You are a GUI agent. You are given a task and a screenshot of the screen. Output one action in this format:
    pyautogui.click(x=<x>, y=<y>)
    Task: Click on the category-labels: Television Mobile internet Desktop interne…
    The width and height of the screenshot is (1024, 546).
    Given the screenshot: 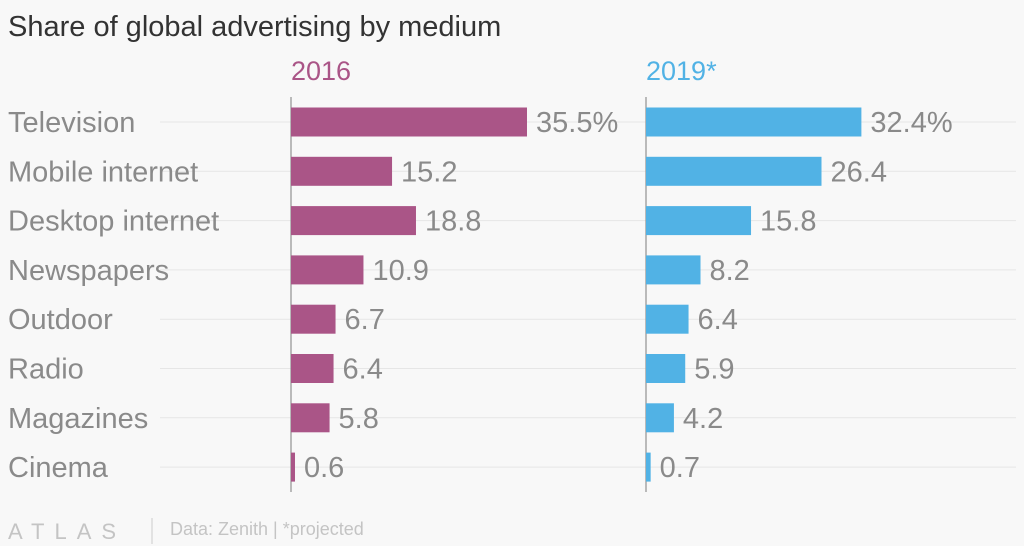 What is the action you would take?
    pyautogui.click(x=113, y=295)
    